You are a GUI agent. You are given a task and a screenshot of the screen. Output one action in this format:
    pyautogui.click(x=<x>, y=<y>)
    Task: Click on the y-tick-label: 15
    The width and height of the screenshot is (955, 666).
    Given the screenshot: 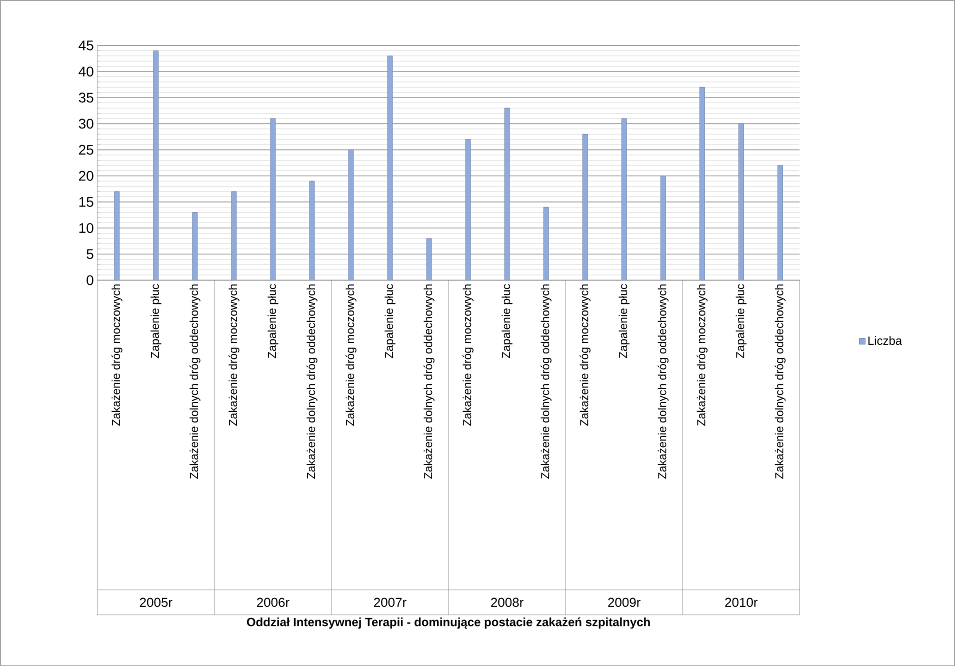 What is the action you would take?
    pyautogui.click(x=86, y=201)
    